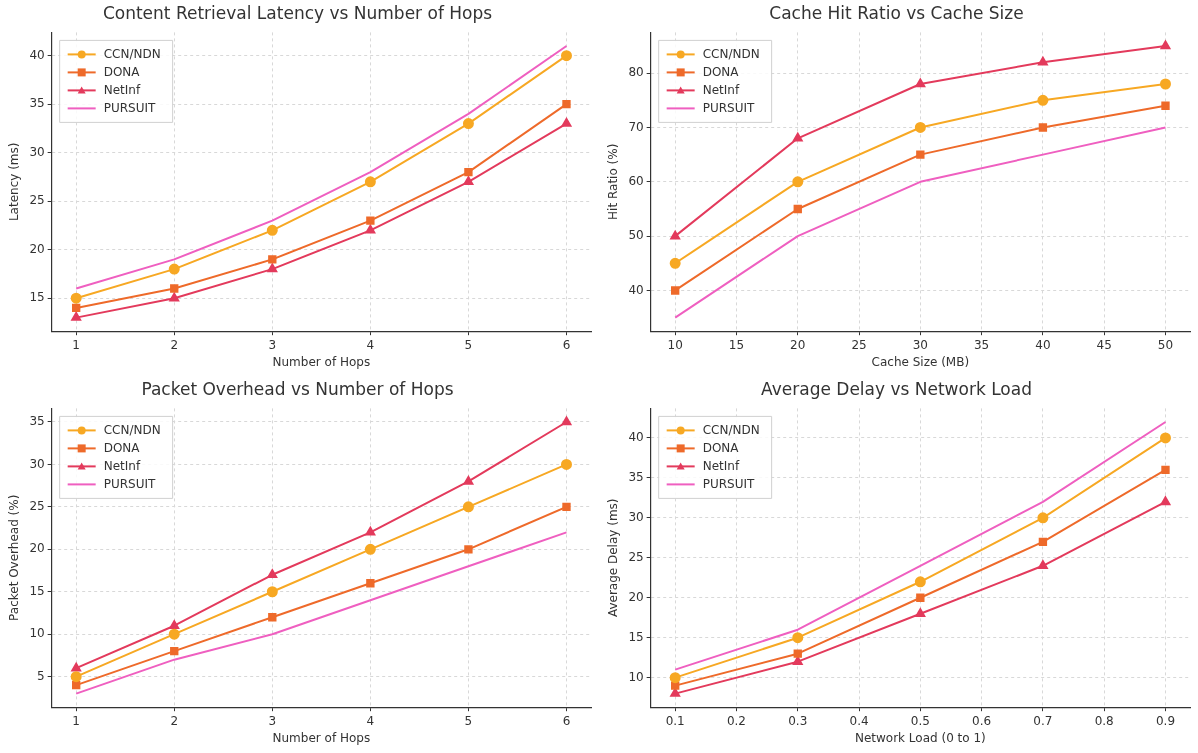 Image resolution: width=1198 pixels, height=753 pixels. What do you see at coordinates (982, 720) in the screenshot?
I see `x-tick-label: 0.6` at bounding box center [982, 720].